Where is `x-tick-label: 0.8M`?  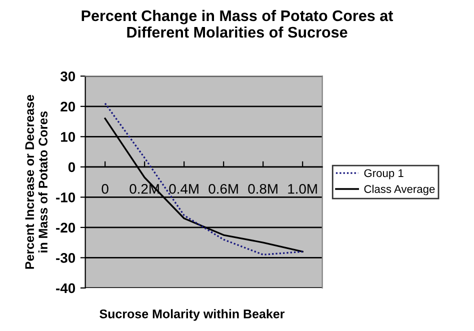
x-tick-label: 0.8M is located at coordinates (263, 189).